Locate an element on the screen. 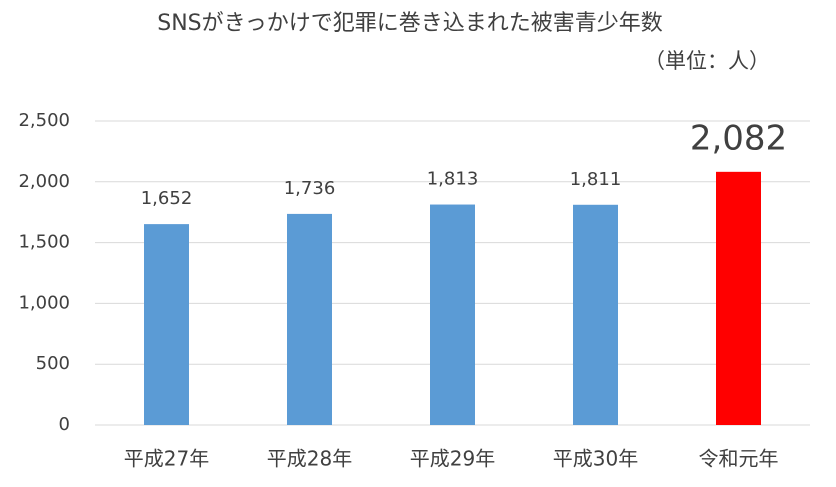  value-label: 1,813 is located at coordinates (453, 179).